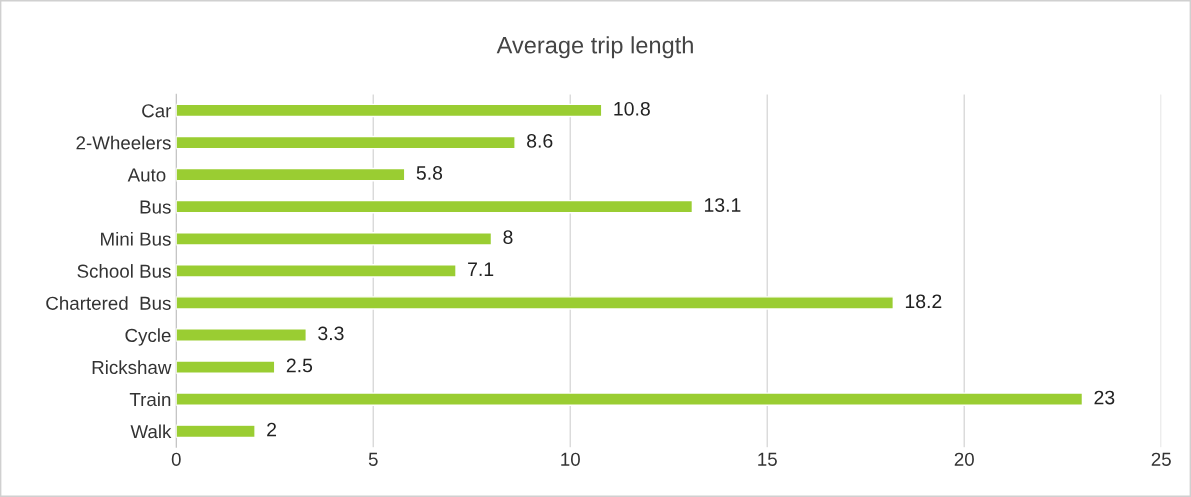 This screenshot has width=1191, height=497. I want to click on x-tick-label: 0, so click(176, 459).